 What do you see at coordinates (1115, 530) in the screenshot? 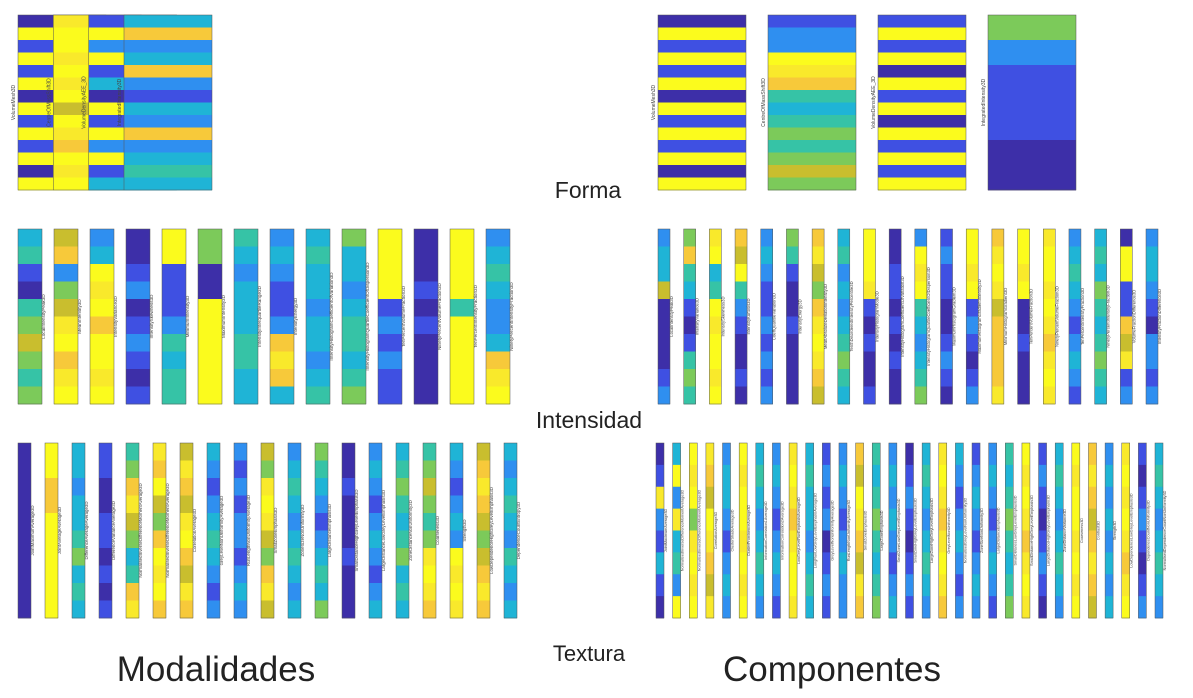
I see `column-label: Strength3D` at bounding box center [1115, 530].